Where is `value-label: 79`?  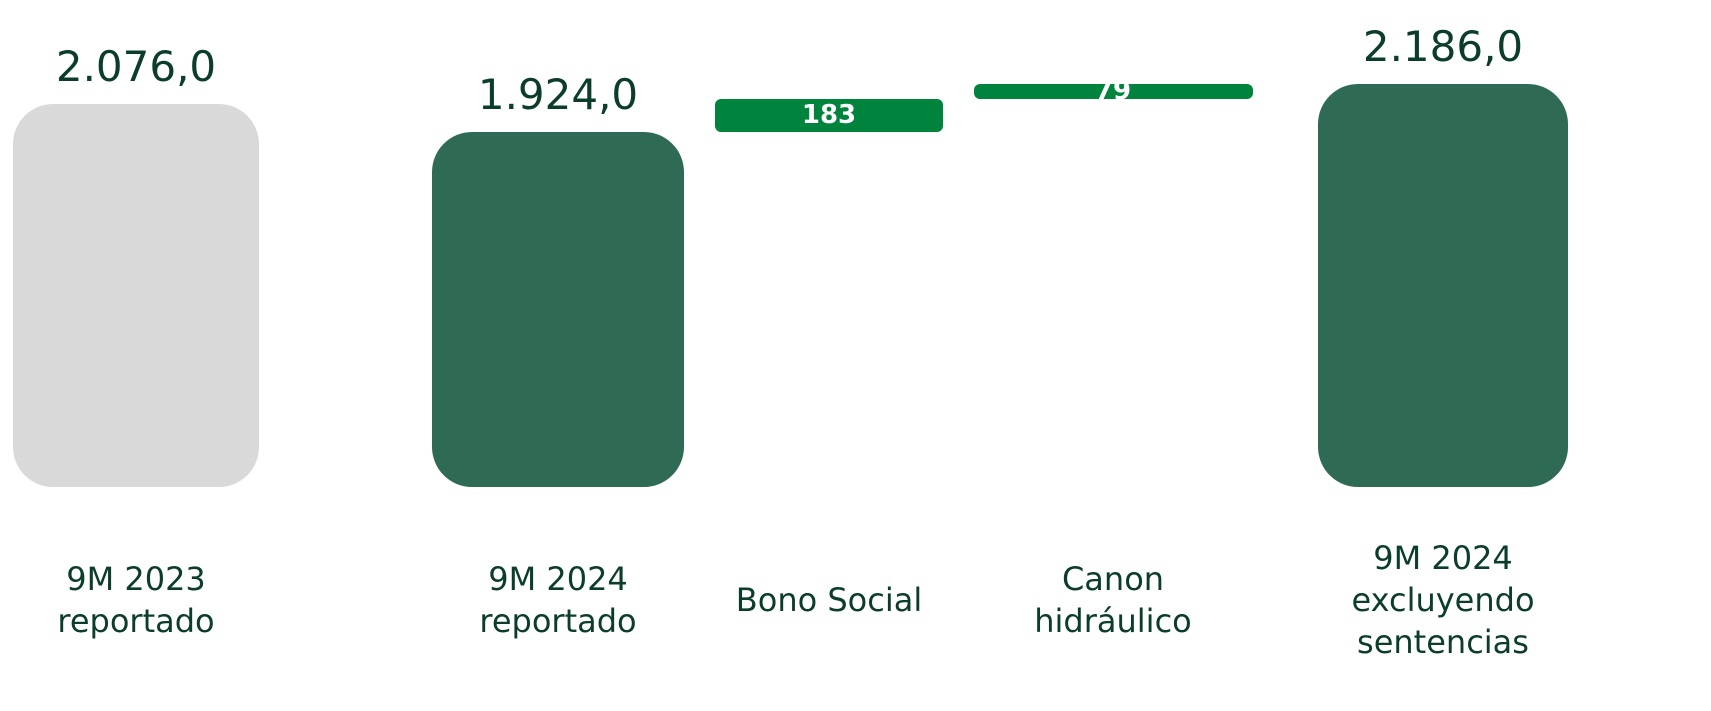
value-label: 79 is located at coordinates (1113, 91).